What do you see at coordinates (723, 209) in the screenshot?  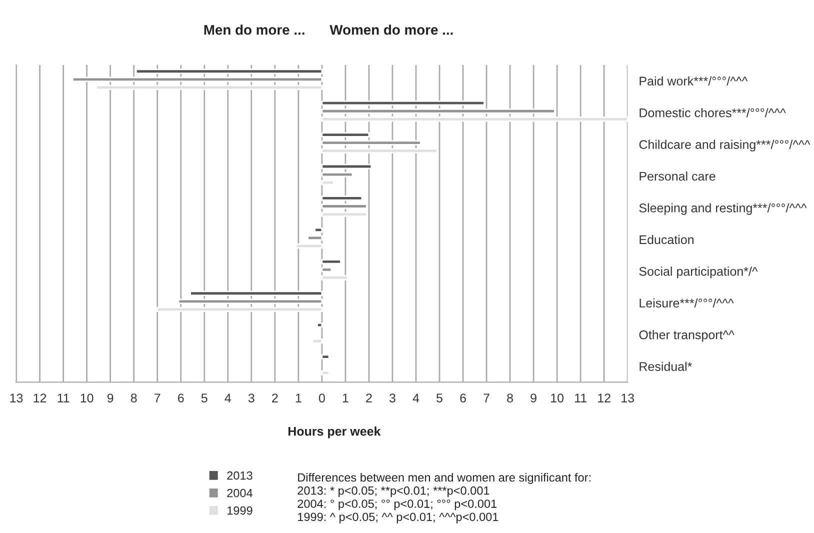 I see `y-tick-label: Sleeping and resting***/°°°/^^^` at bounding box center [723, 209].